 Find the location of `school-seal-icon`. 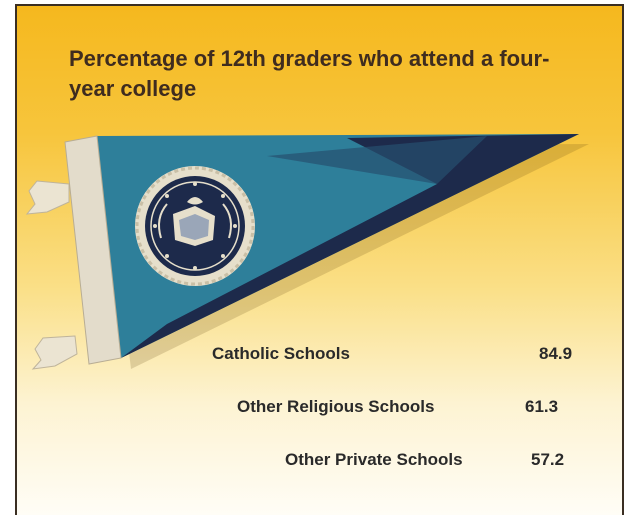

school-seal-icon is located at coordinates (195, 226).